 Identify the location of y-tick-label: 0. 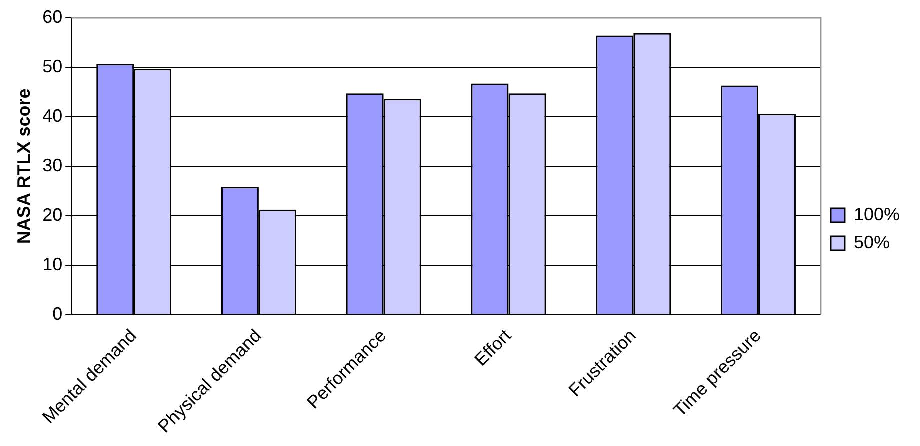
(57, 314).